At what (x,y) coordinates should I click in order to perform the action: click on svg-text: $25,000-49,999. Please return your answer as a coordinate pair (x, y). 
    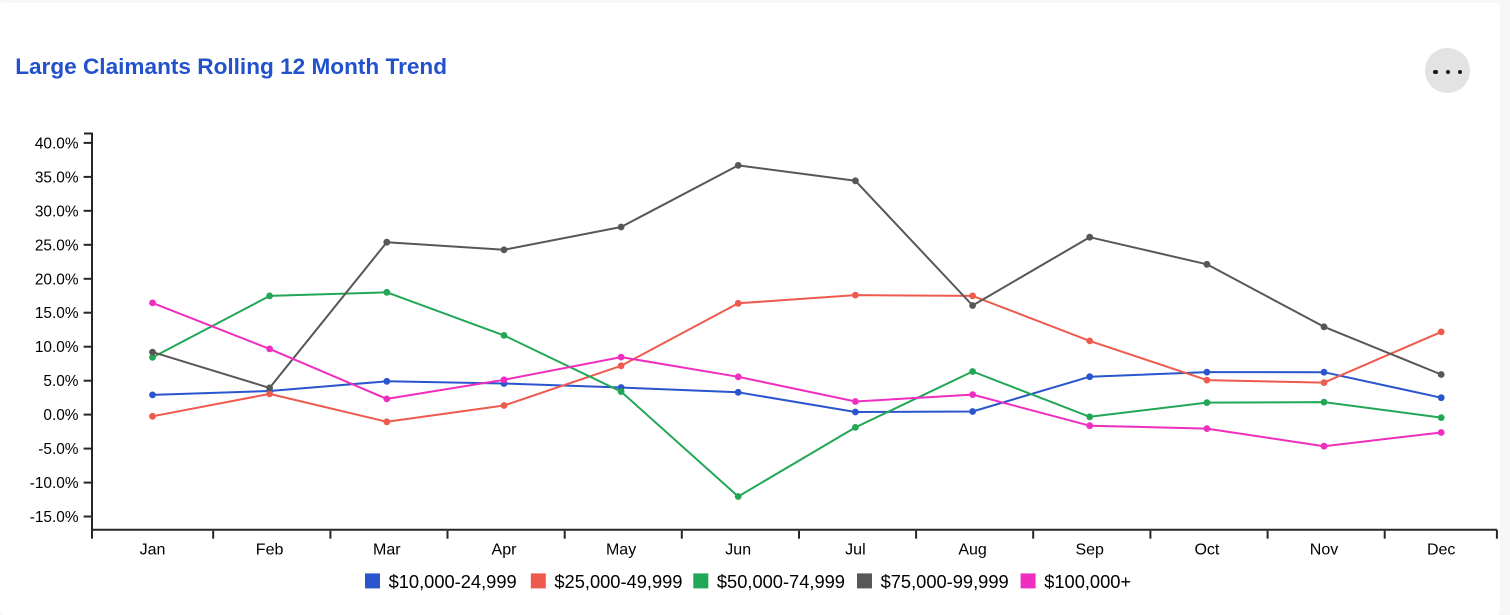
    Looking at the image, I should click on (618, 581).